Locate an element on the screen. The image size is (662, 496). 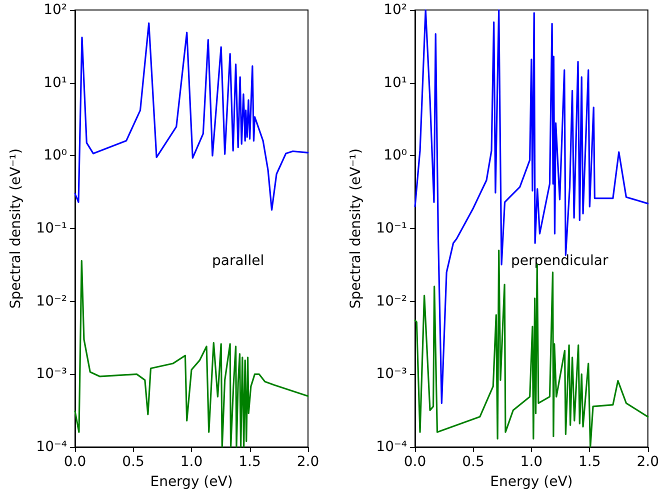
annotation: parallel is located at coordinates (238, 261).